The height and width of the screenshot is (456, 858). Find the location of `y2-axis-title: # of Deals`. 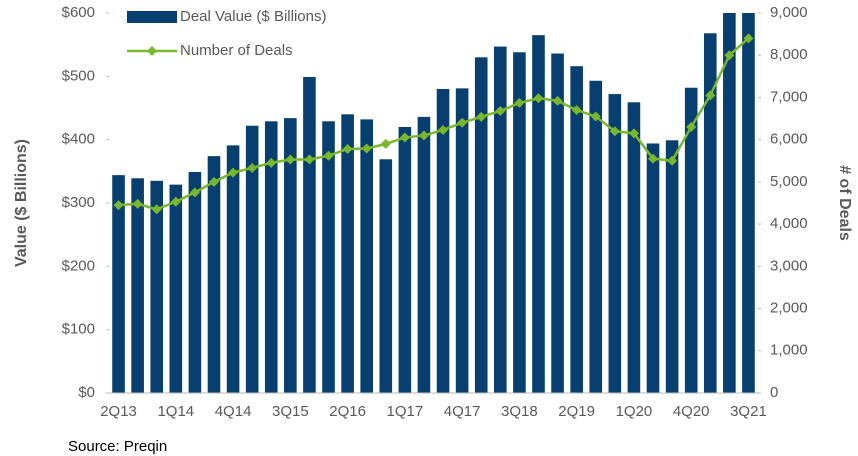

y2-axis-title: # of Deals is located at coordinates (844, 203).